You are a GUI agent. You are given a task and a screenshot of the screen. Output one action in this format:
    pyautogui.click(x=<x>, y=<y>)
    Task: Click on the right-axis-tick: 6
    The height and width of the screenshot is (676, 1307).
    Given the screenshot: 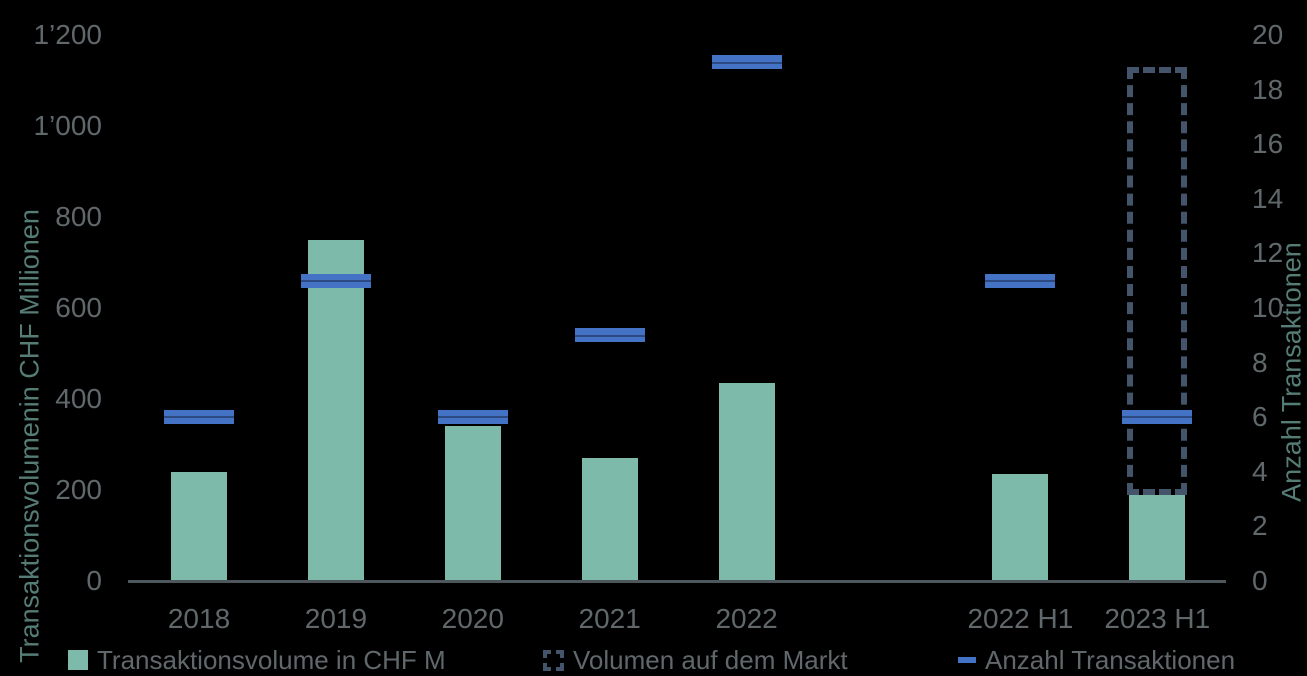 What is the action you would take?
    pyautogui.click(x=1260, y=417)
    